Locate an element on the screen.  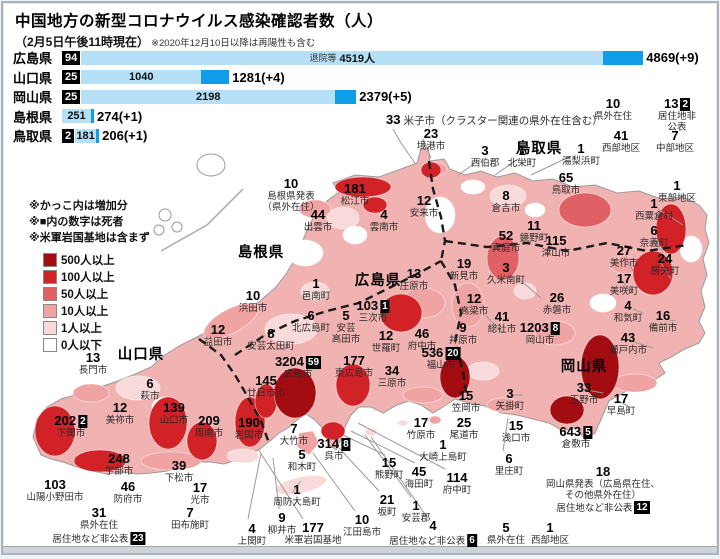
map-label-value: 9 is located at coordinates (463, 327).